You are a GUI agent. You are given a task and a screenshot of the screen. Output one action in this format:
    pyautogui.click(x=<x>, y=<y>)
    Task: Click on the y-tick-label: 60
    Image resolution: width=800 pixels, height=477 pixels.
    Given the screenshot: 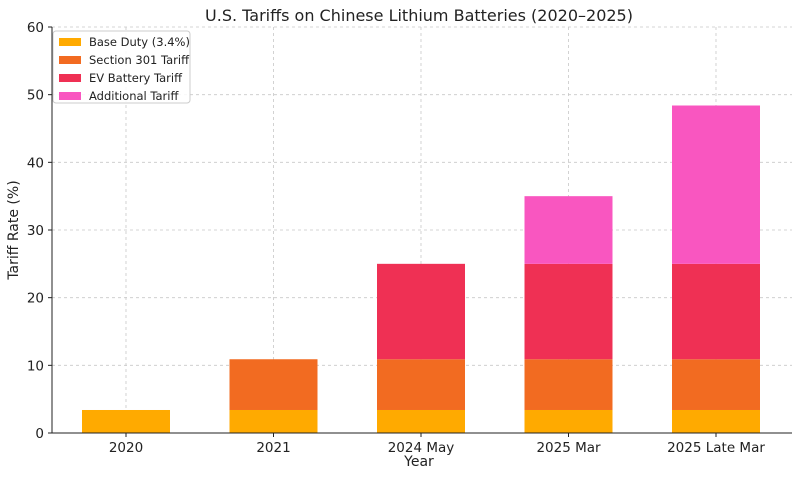 What is the action you would take?
    pyautogui.click(x=35, y=28)
    